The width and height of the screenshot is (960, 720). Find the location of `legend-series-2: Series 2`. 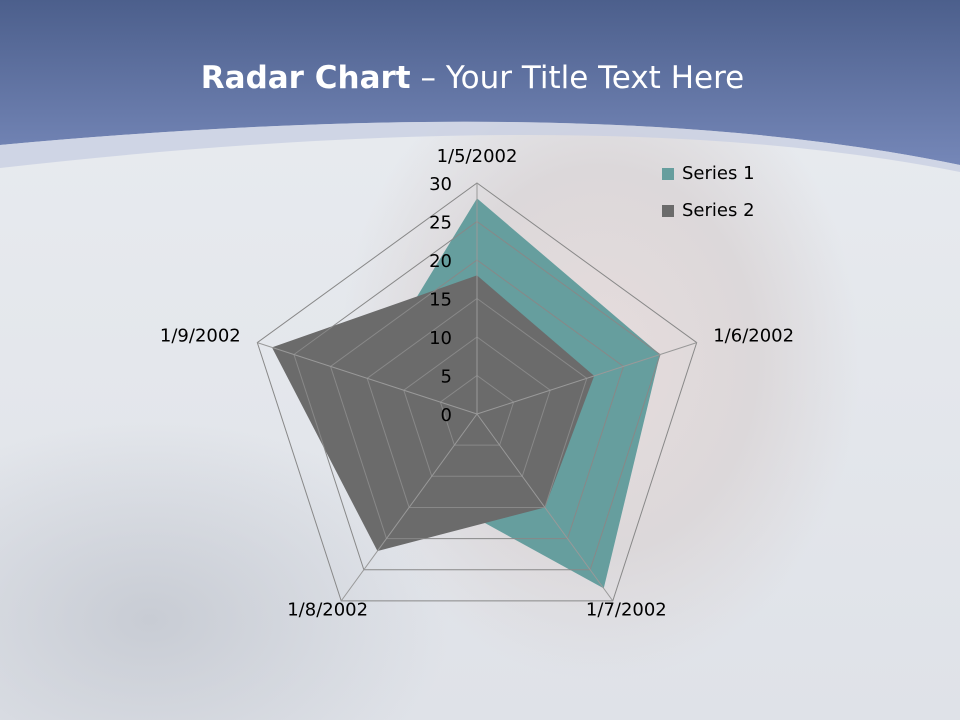

legend-series-2: Series 2 is located at coordinates (708, 210).